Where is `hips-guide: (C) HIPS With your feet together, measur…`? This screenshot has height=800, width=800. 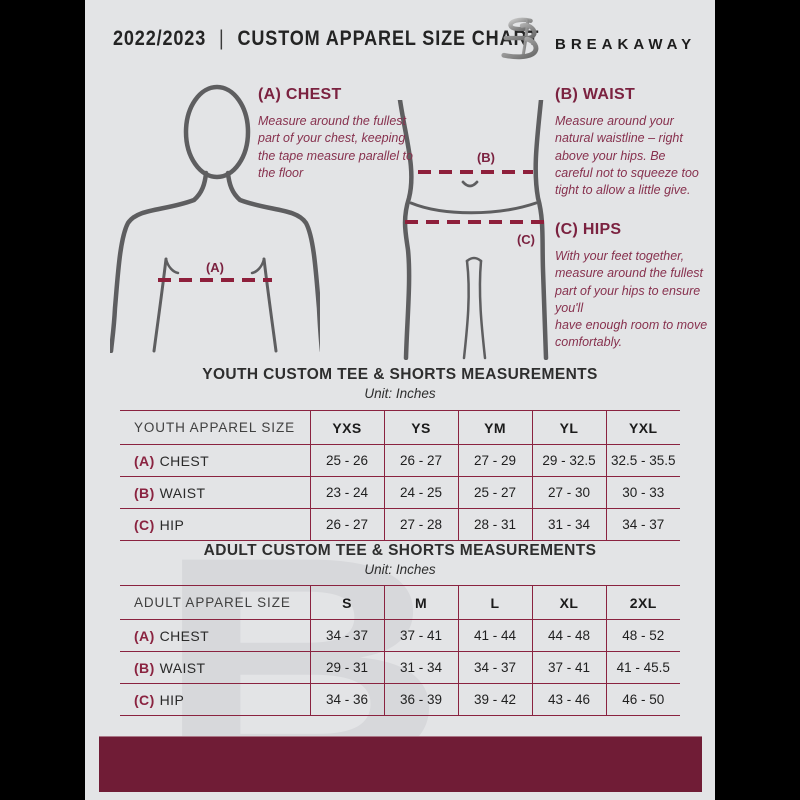
hips-guide: (C) HIPS With your feet together, measur… is located at coordinates (632, 286).